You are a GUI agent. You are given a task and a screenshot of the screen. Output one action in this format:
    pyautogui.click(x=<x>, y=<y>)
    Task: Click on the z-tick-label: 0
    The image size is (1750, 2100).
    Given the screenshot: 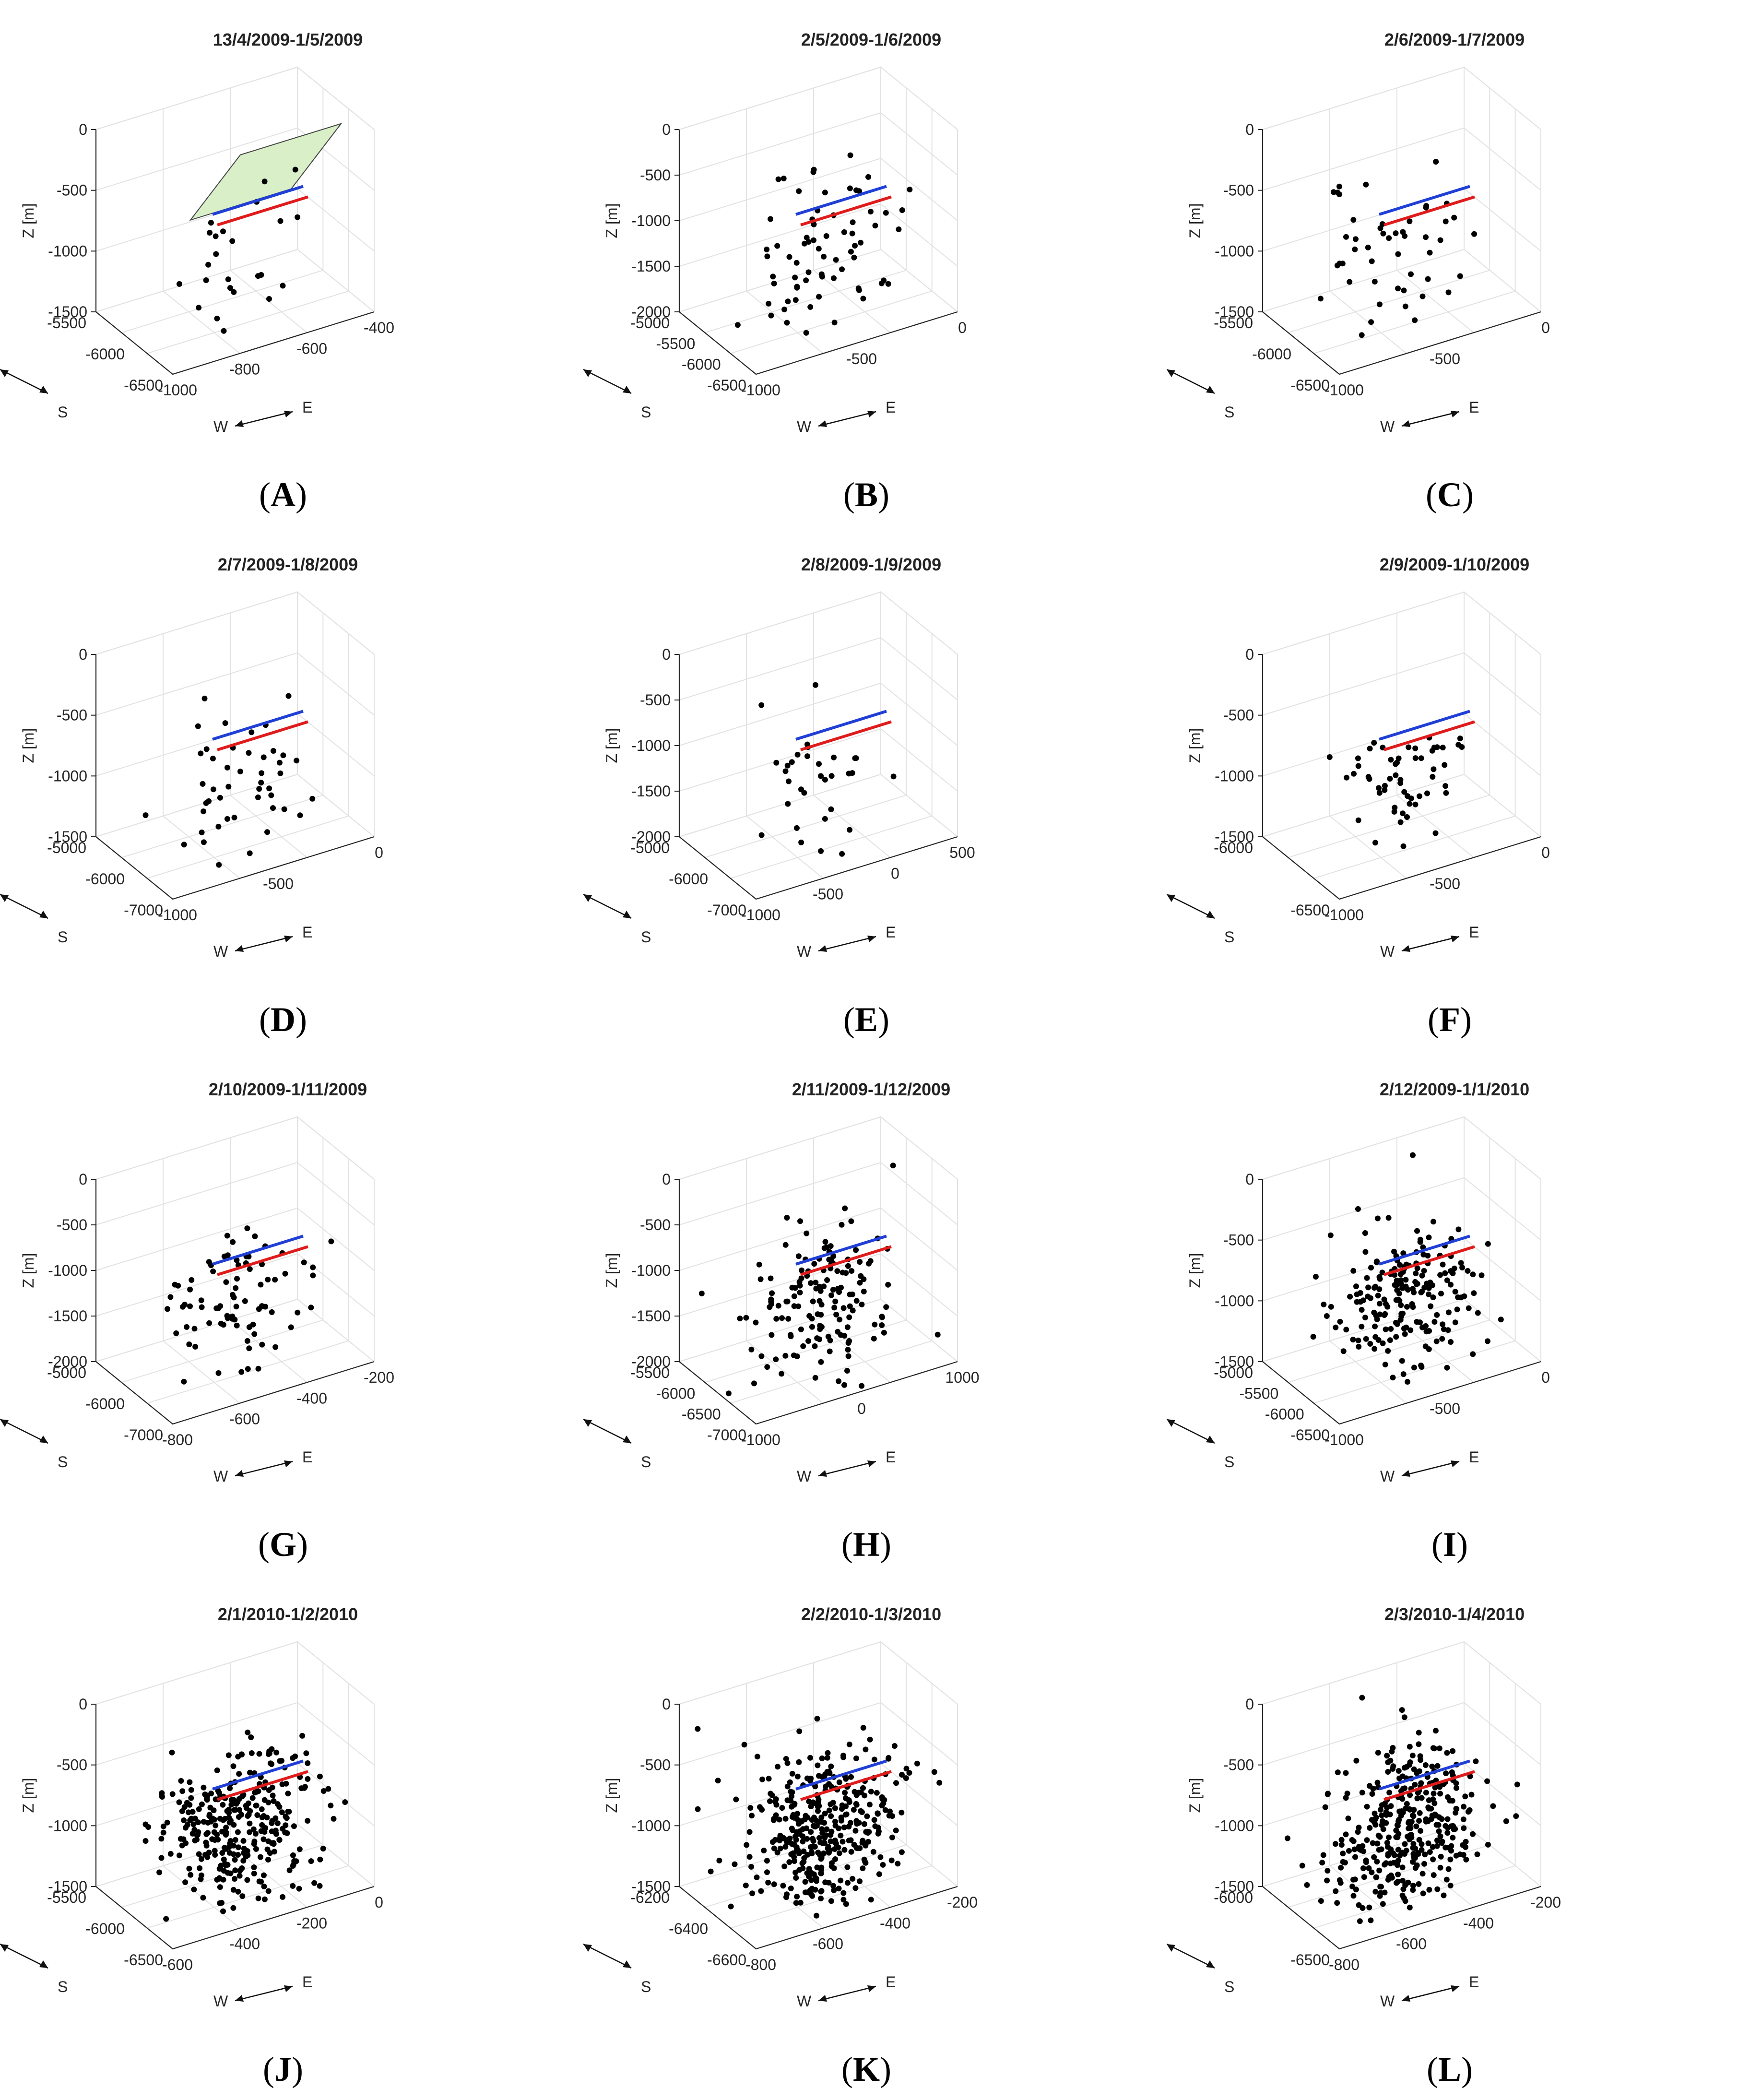 What is the action you would take?
    pyautogui.click(x=1249, y=129)
    